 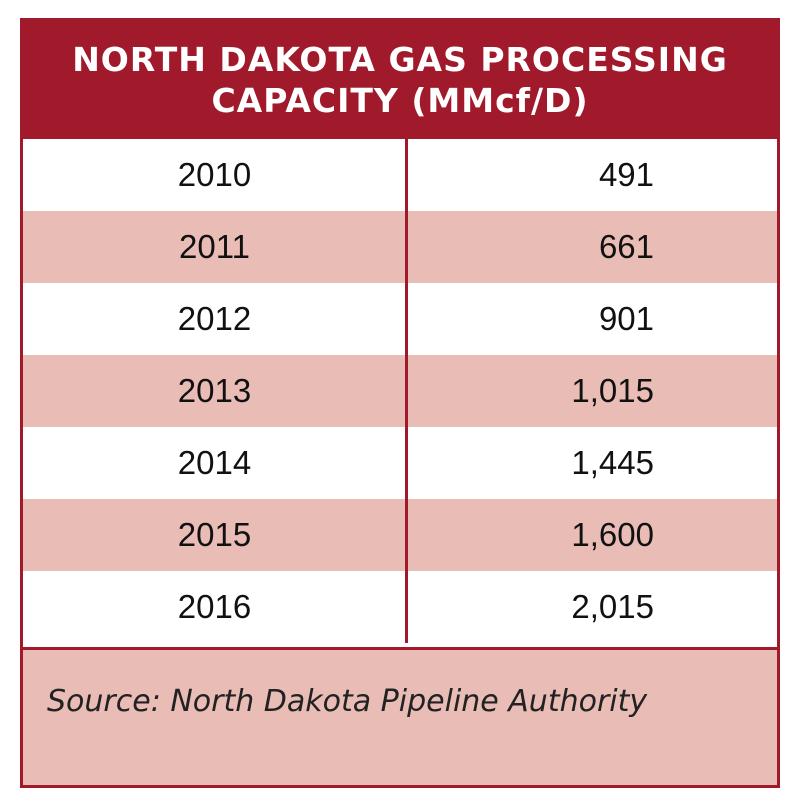 What do you see at coordinates (400, 247) in the screenshot?
I see `table-row: 2011 661` at bounding box center [400, 247].